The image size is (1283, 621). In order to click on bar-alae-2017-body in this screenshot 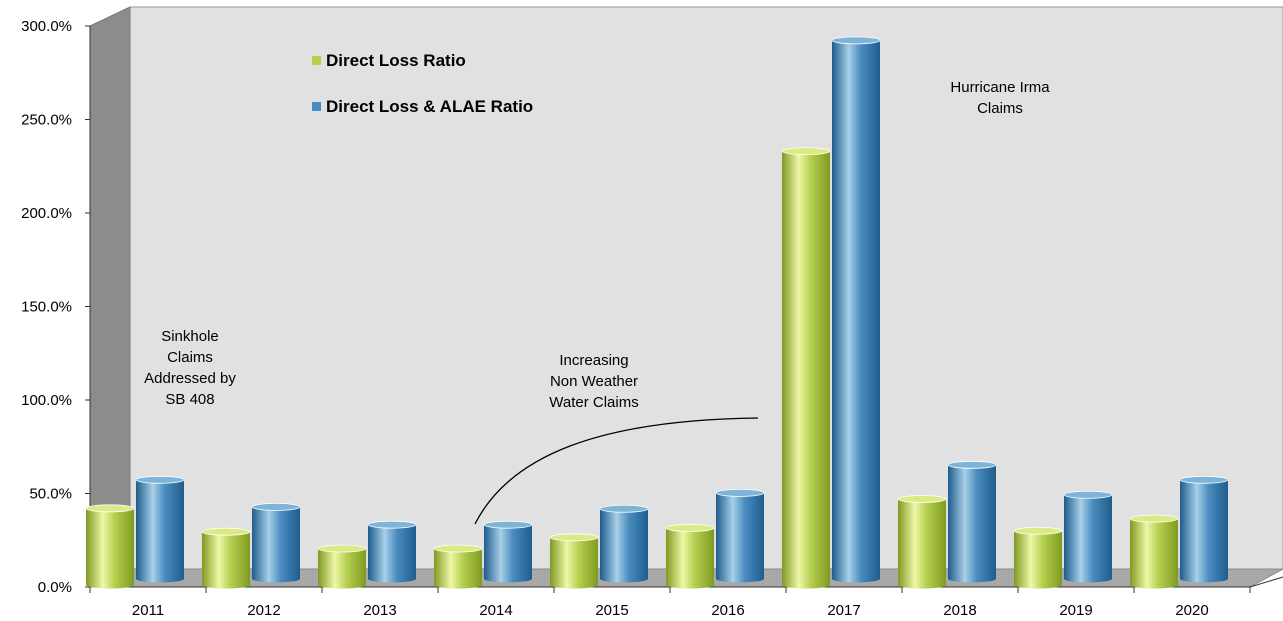, I will do `click(856, 309)`.